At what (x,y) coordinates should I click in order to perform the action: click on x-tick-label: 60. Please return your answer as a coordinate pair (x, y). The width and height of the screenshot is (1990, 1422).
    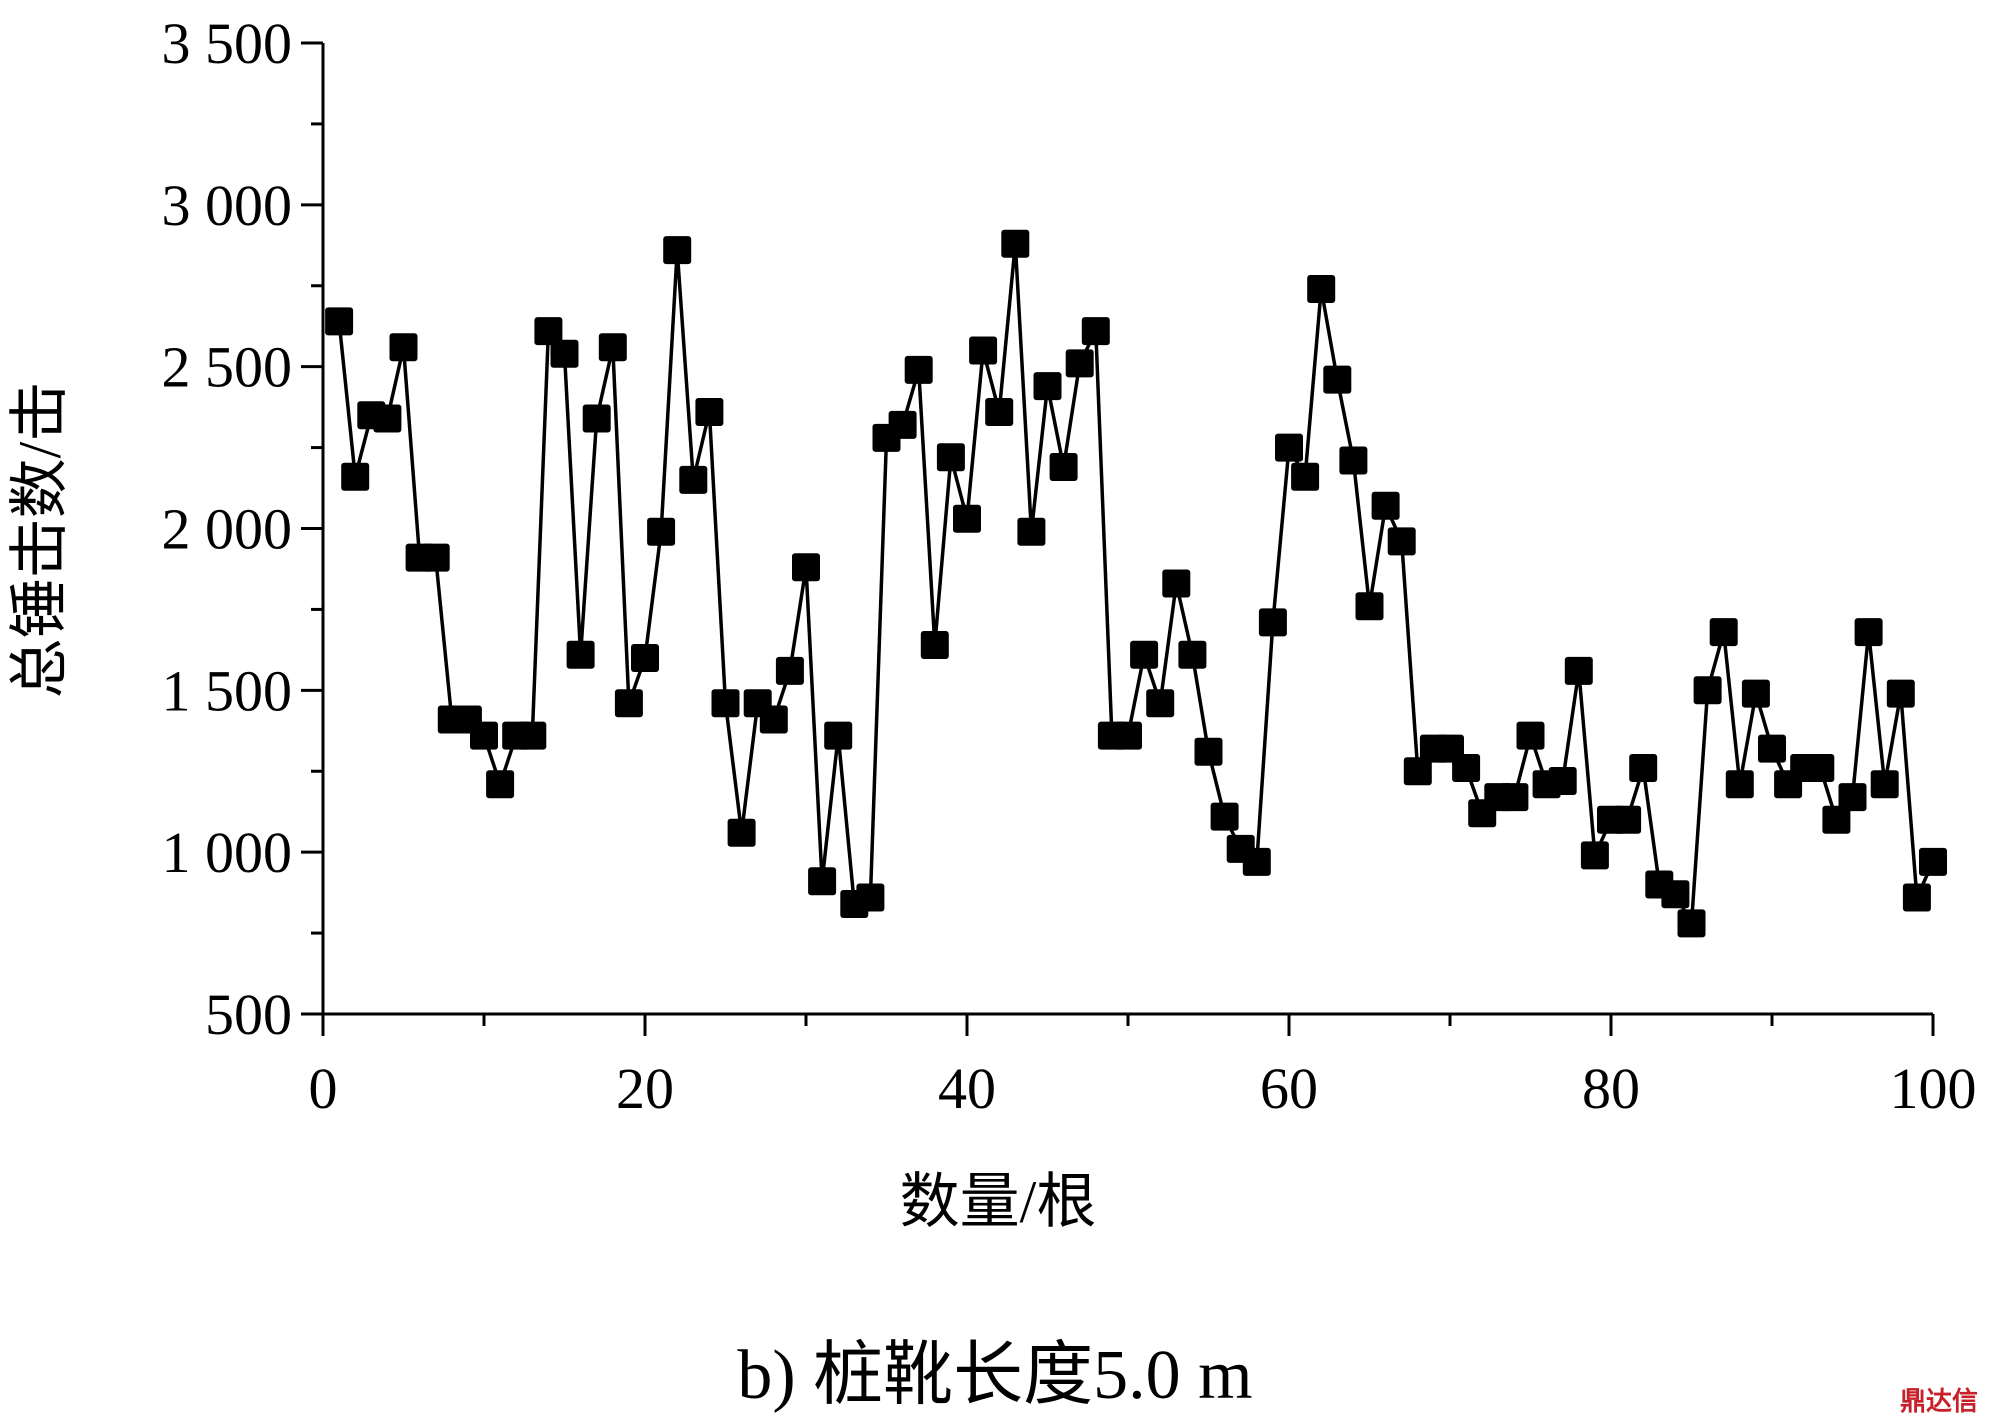
    Looking at the image, I should click on (1289, 1088).